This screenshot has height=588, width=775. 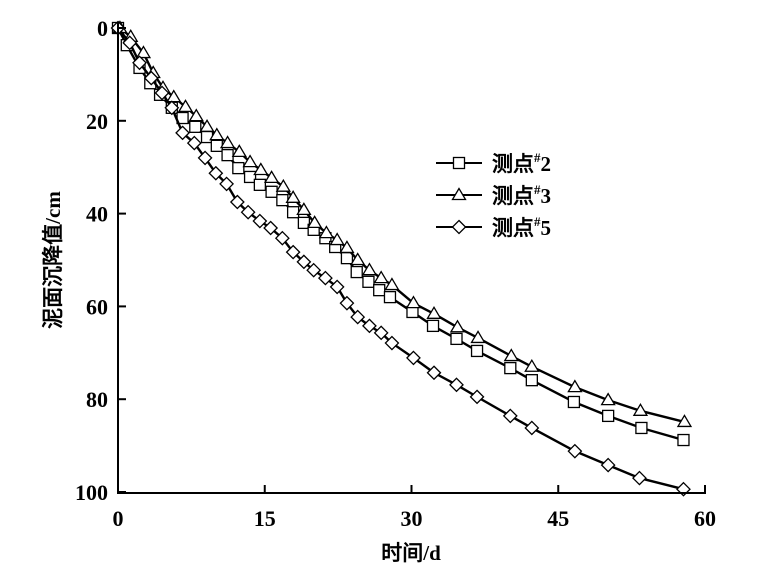 What do you see at coordinates (459, 194) in the screenshot?
I see `legend-marker-triangle` at bounding box center [459, 194].